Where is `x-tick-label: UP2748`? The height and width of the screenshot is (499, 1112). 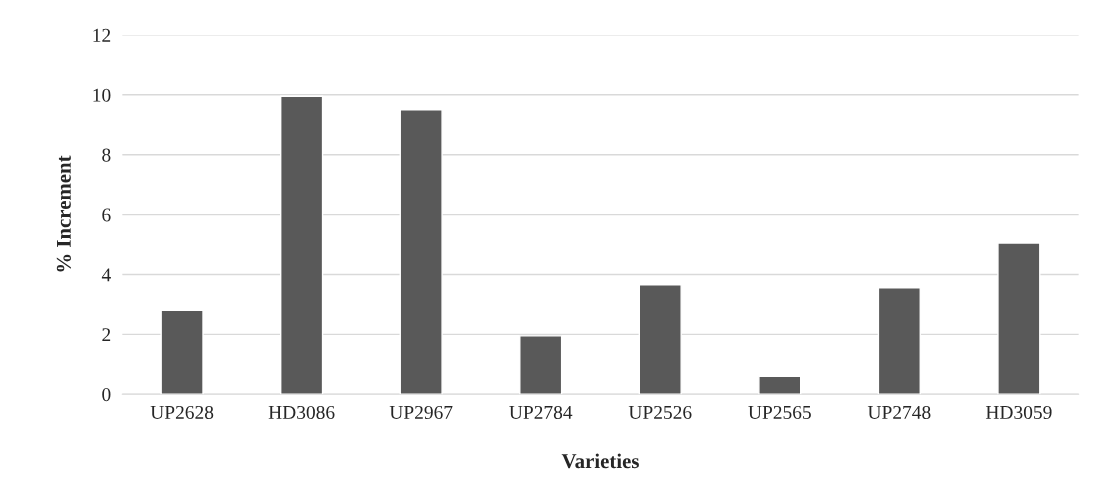
x-tick-label: UP2748 is located at coordinates (899, 412).